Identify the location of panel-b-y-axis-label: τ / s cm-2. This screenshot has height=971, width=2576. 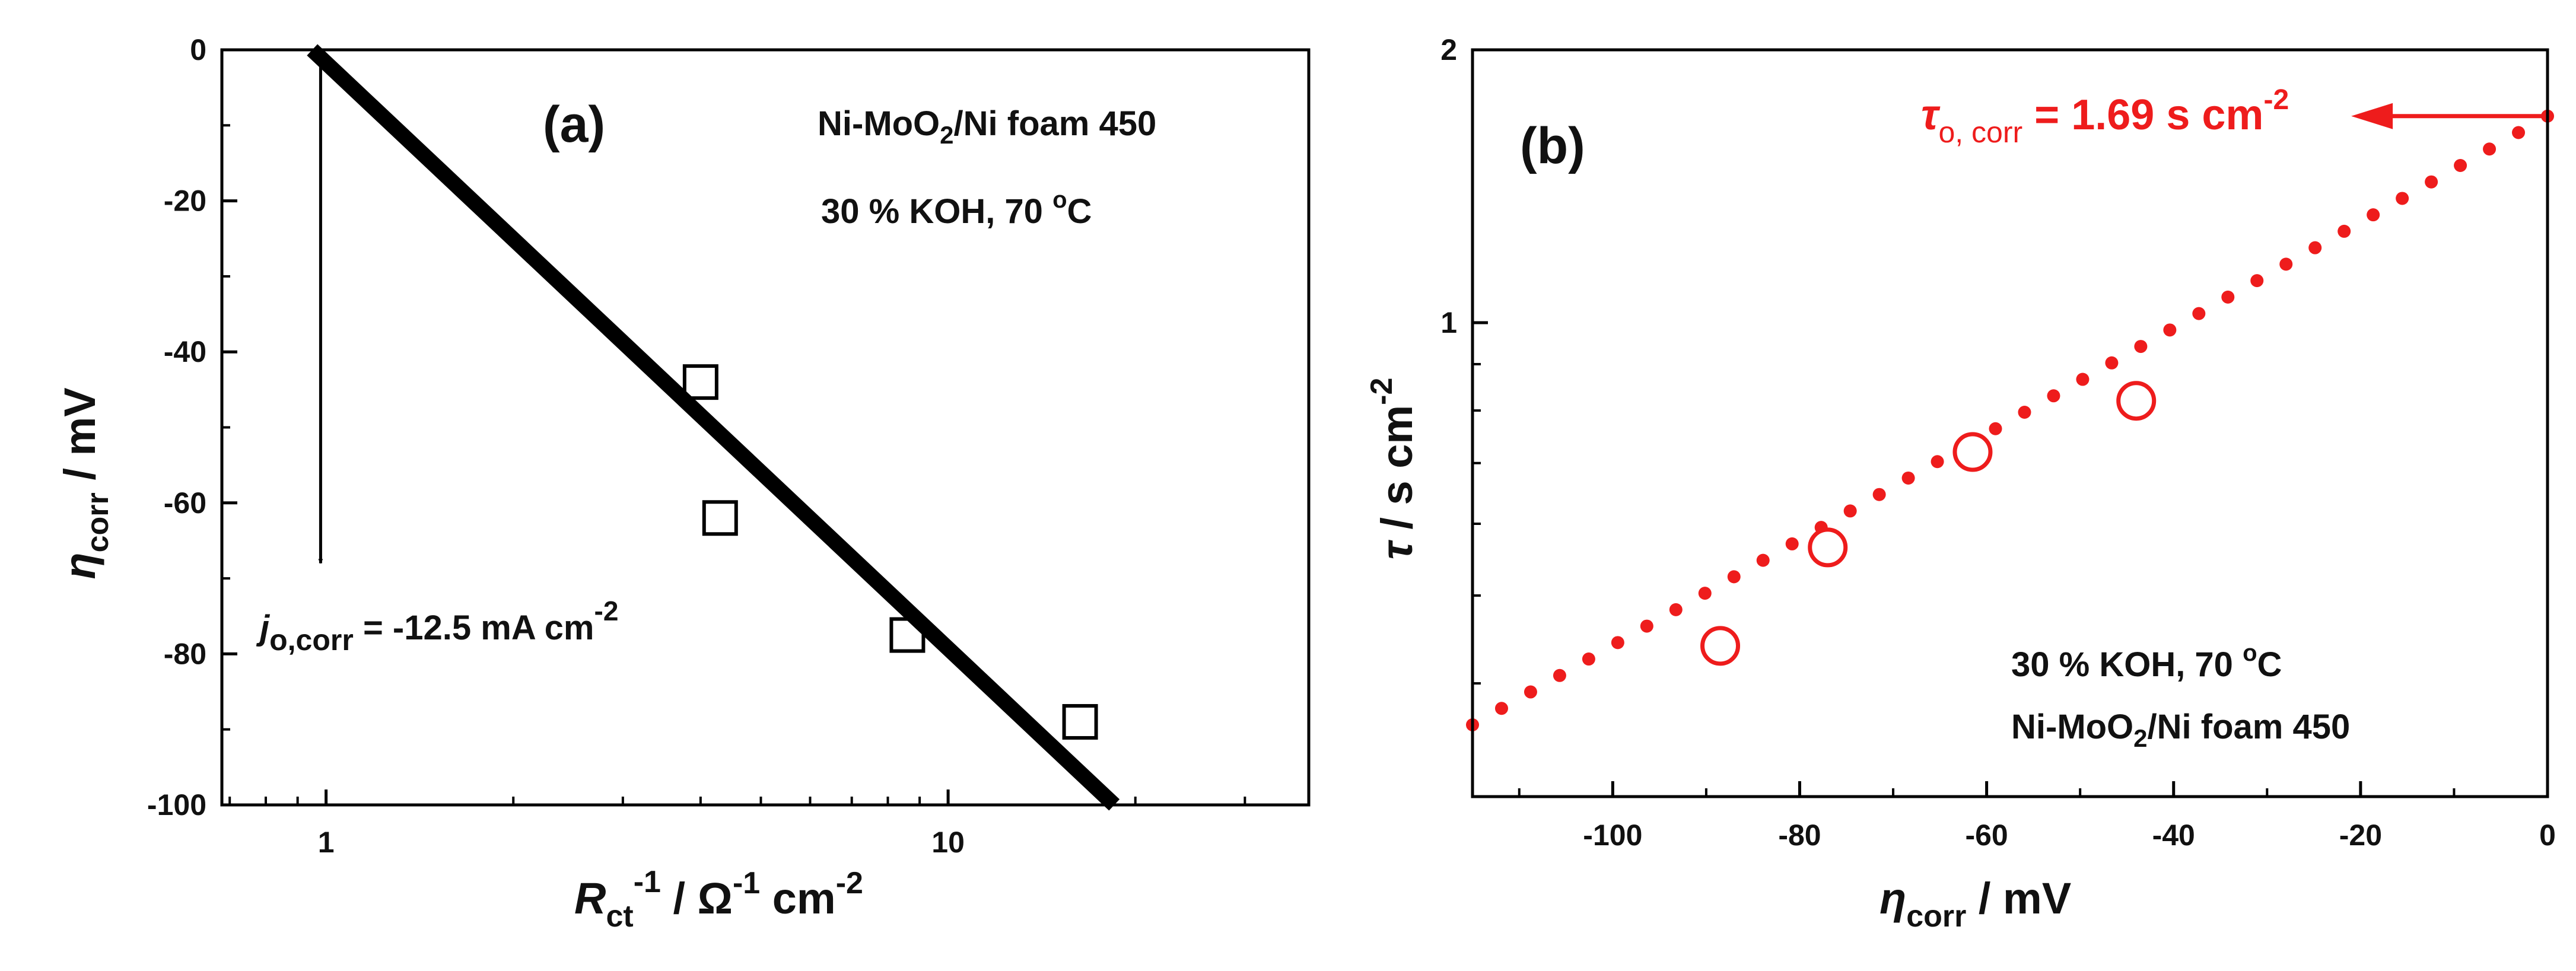
(1393, 469).